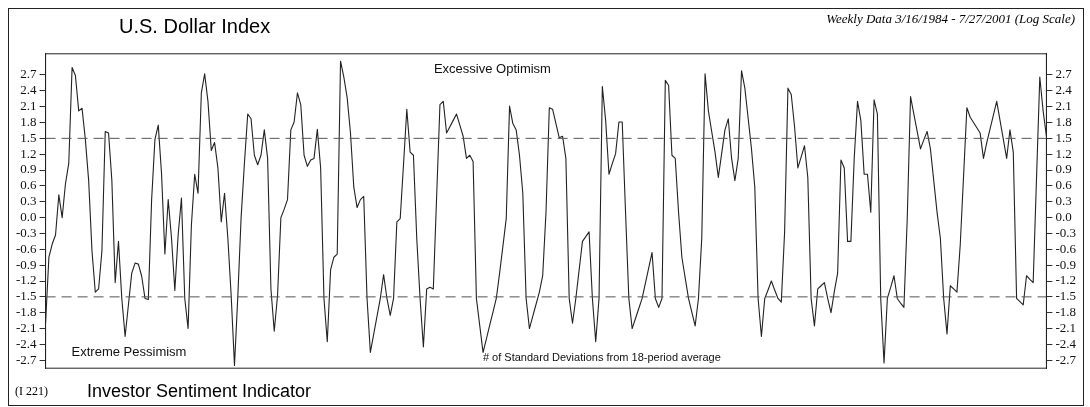 Image resolution: width=1090 pixels, height=407 pixels. Describe the element at coordinates (29, 74) in the screenshot. I see `y-tick-label: 2.7` at that location.